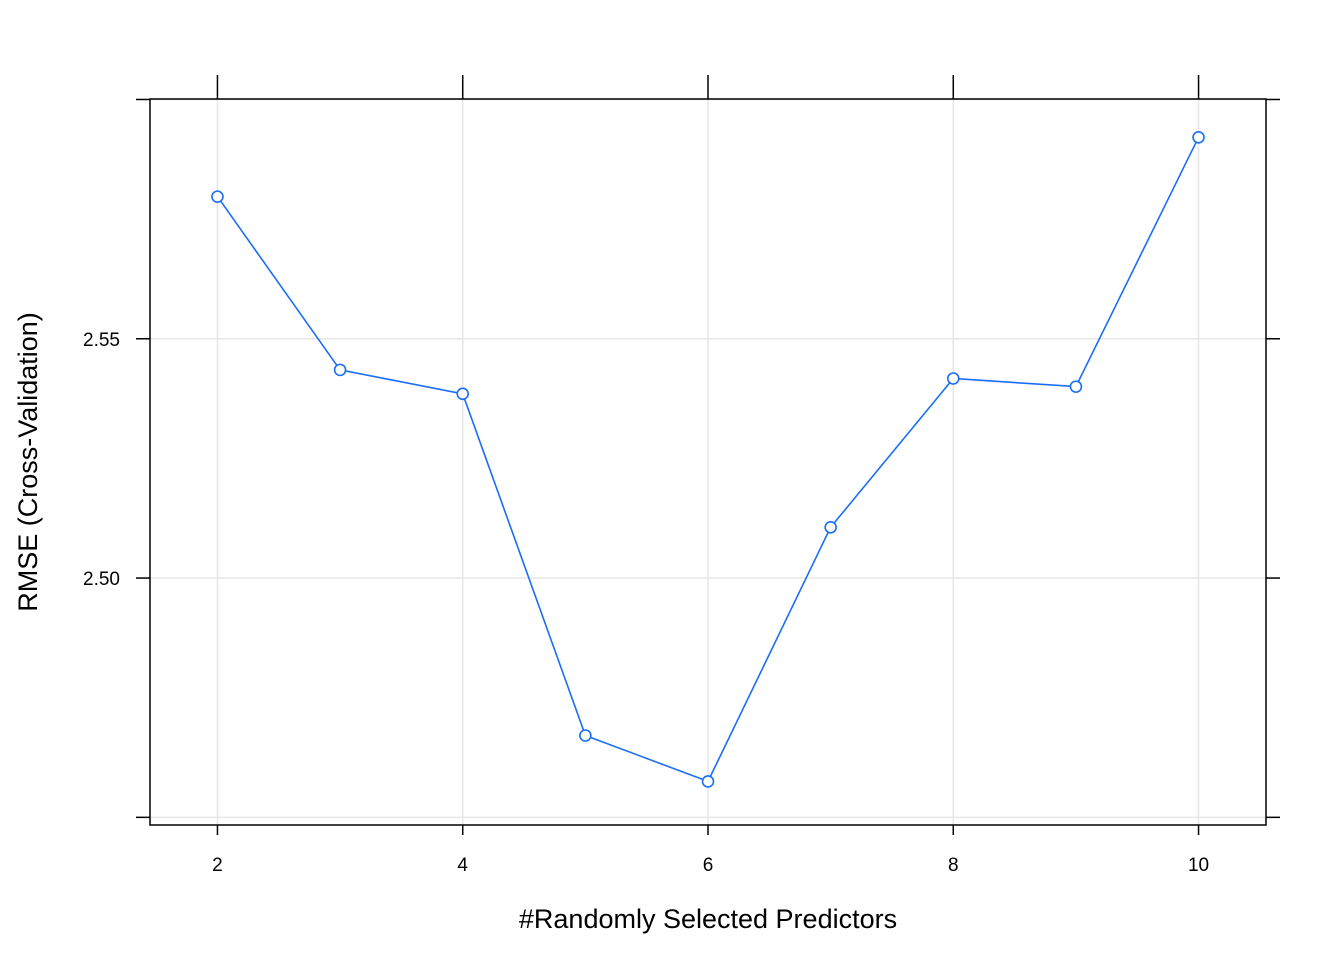 The width and height of the screenshot is (1344, 960). I want to click on y-tick-label: 2.50, so click(101, 579).